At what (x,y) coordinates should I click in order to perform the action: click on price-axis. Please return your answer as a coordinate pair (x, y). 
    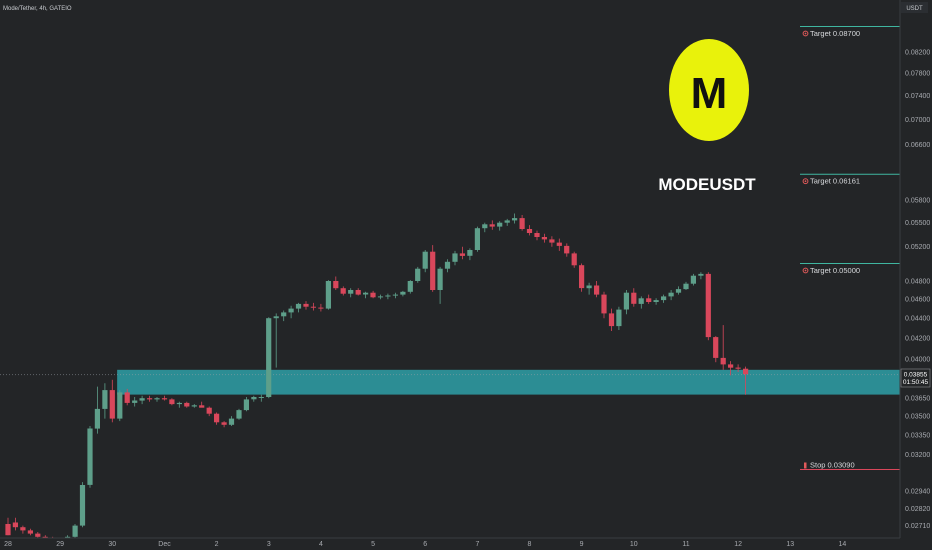
    Looking at the image, I should click on (916, 275).